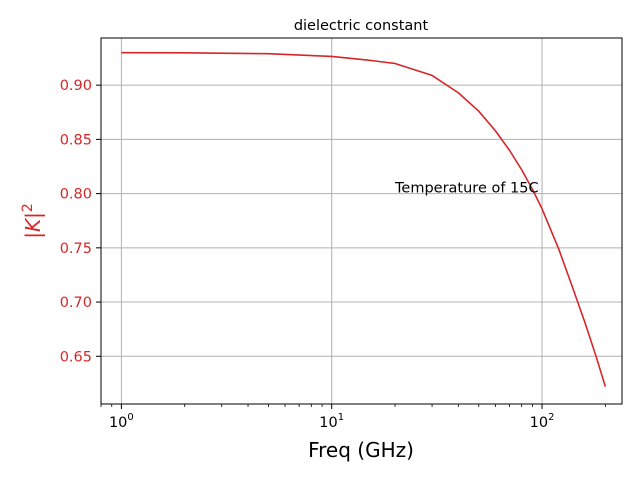 This screenshot has height=484, width=640. I want to click on x-tick-label: 10¹, so click(331, 421).